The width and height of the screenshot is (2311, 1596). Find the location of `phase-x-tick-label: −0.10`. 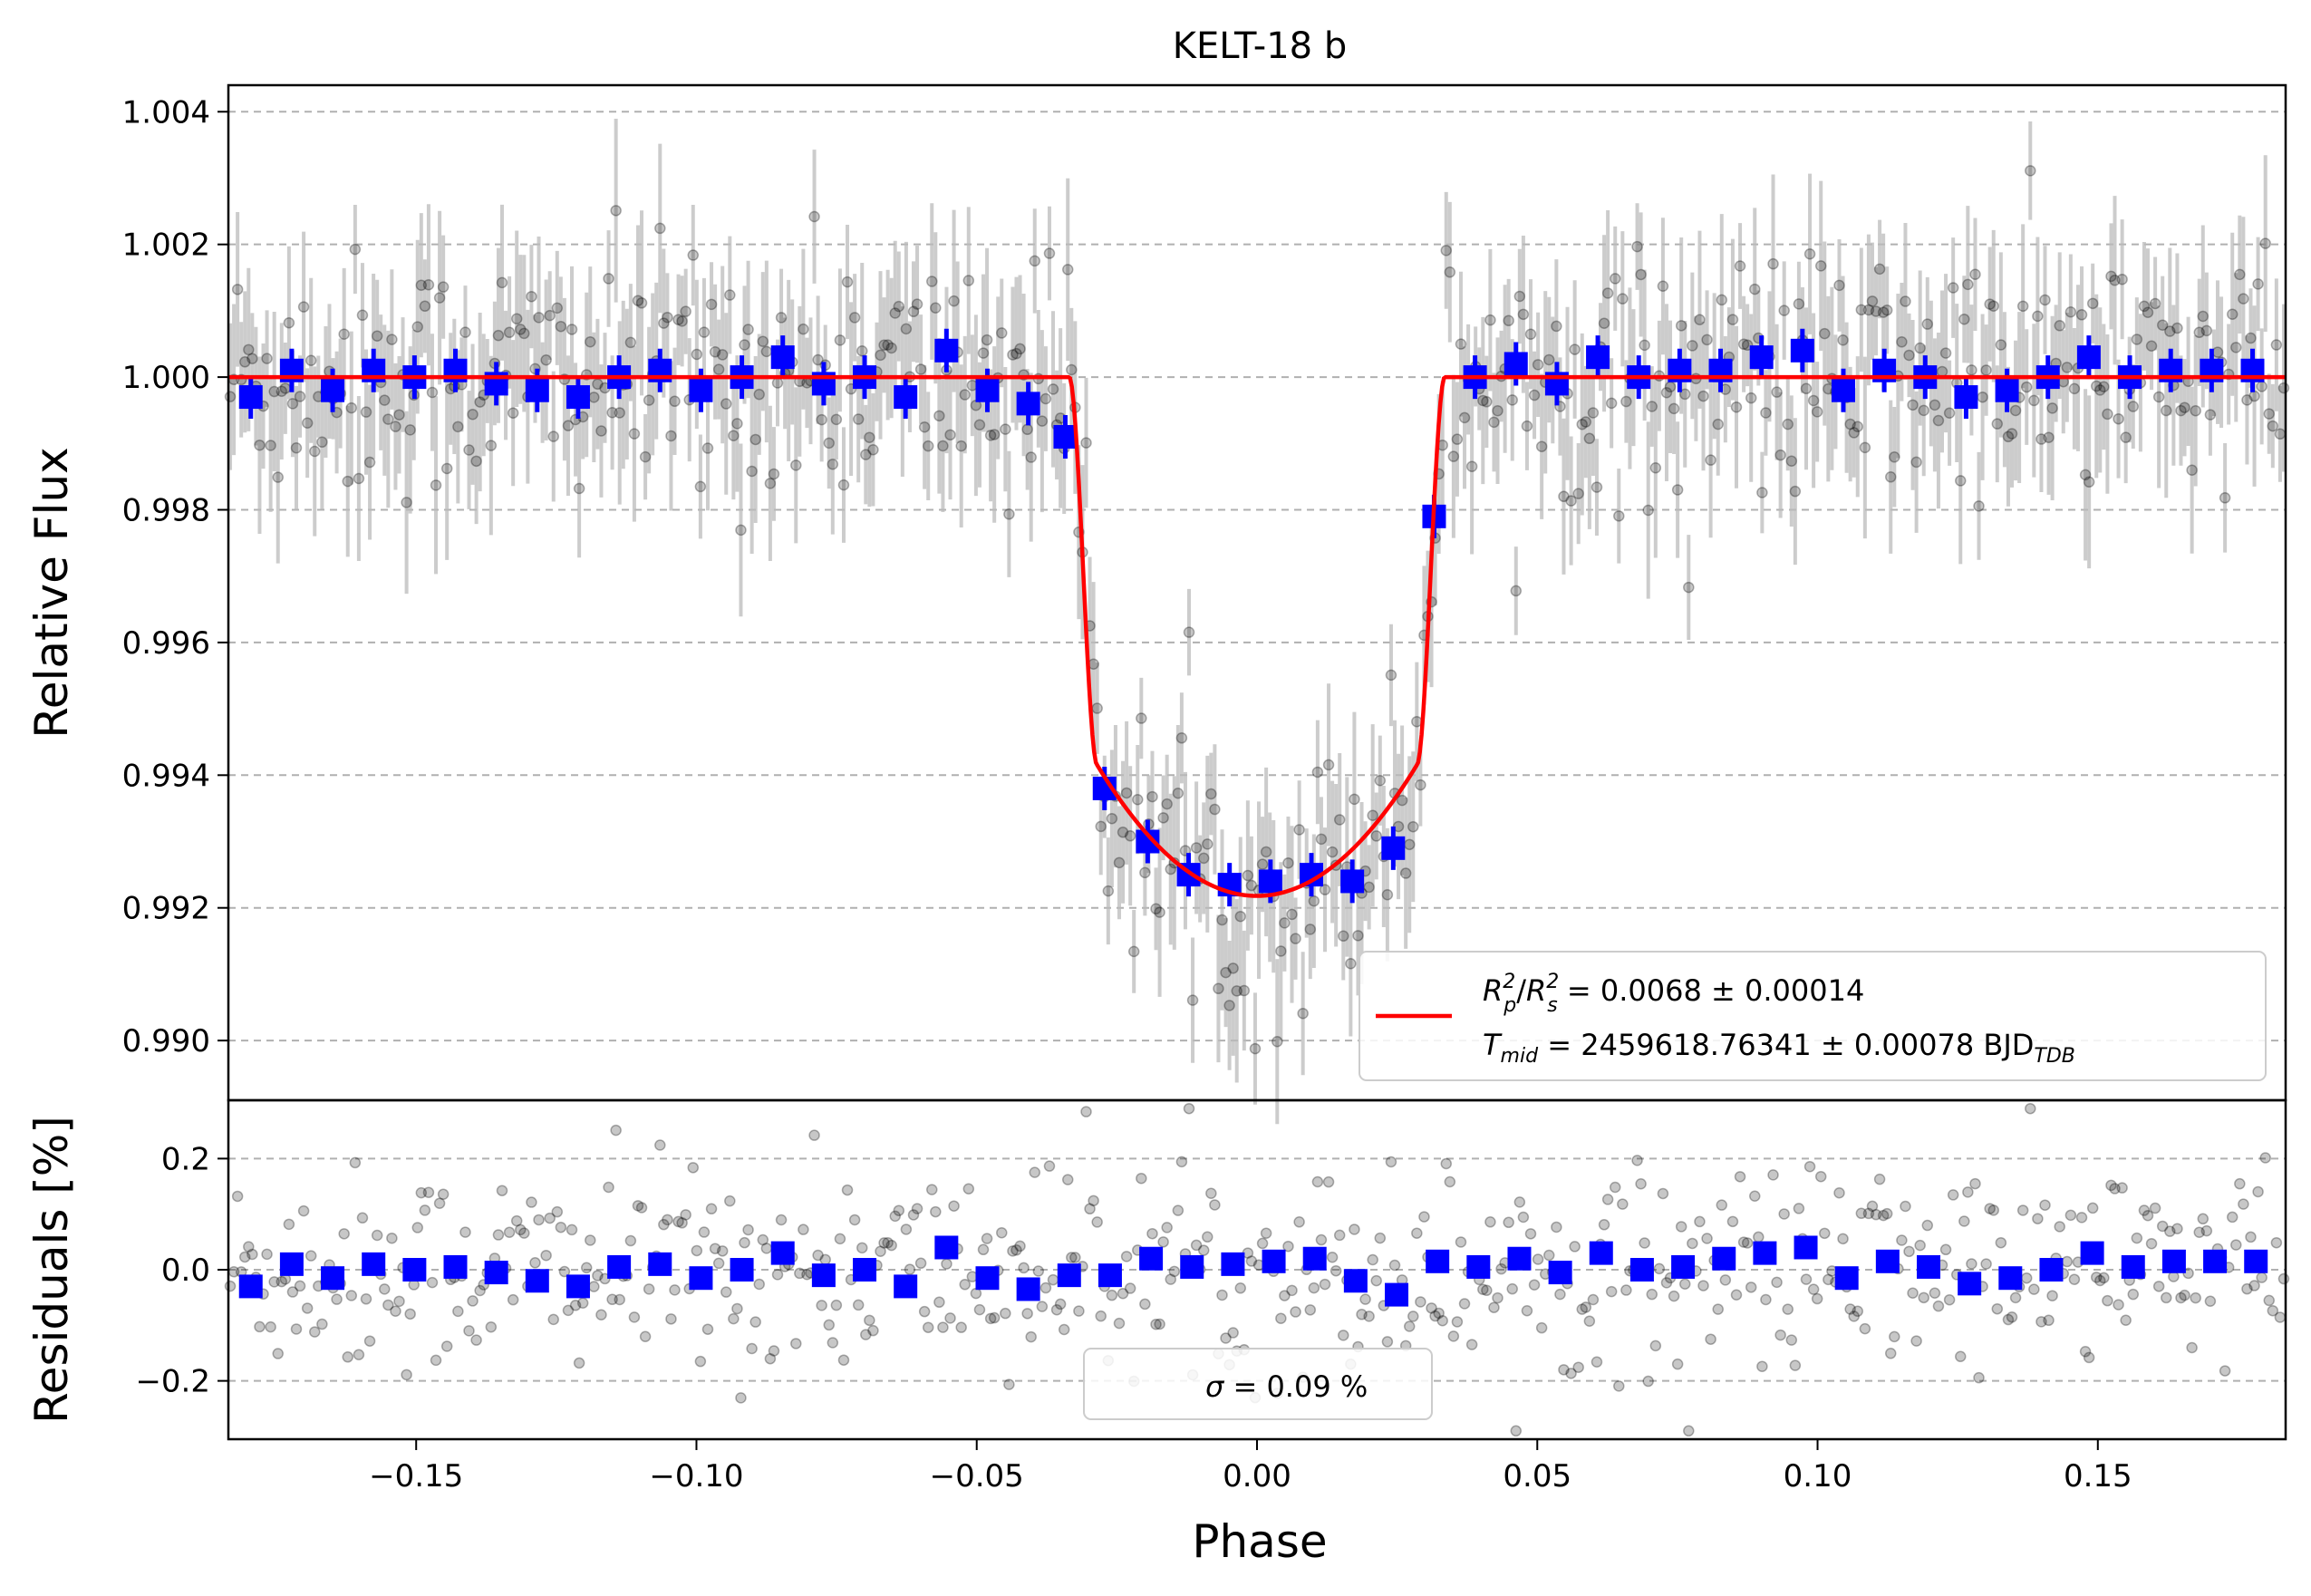

phase-x-tick-label: −0.10 is located at coordinates (696, 1476).